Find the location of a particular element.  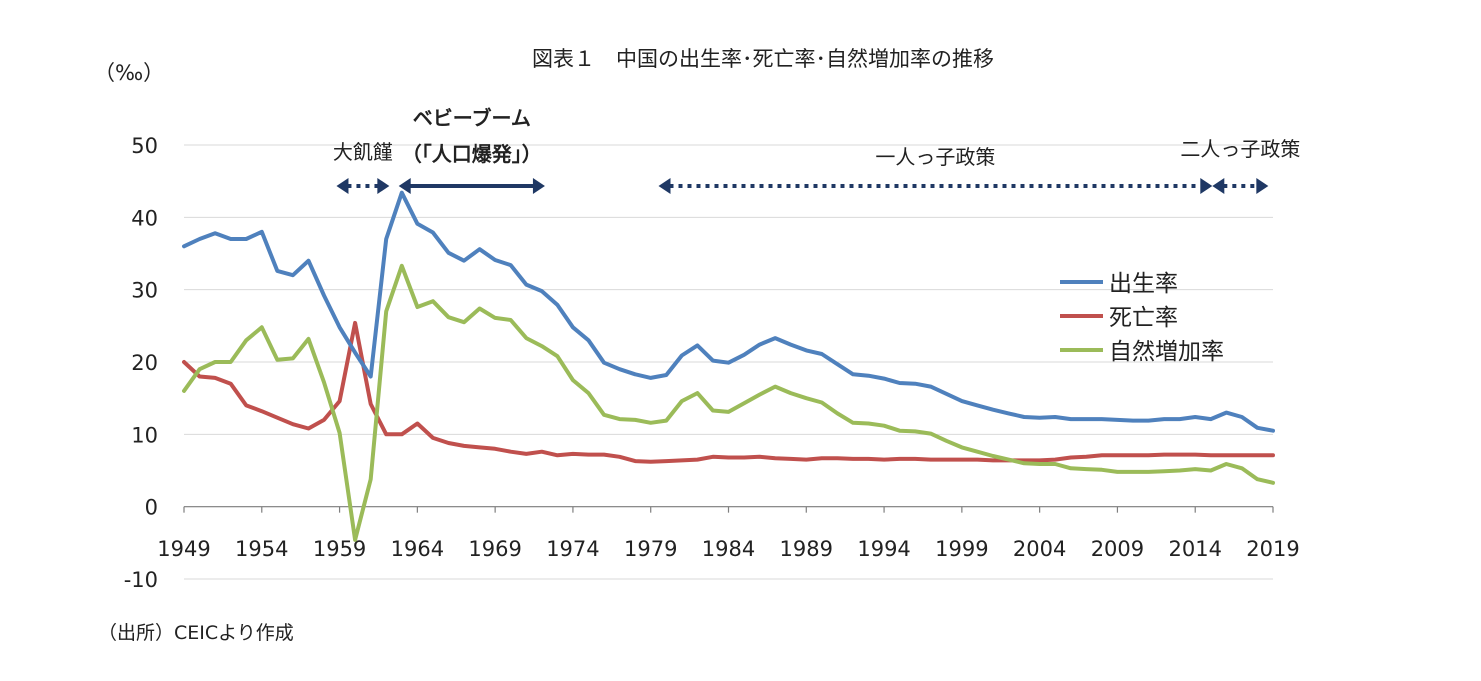

x-tick-label: 2004 is located at coordinates (1039, 549).